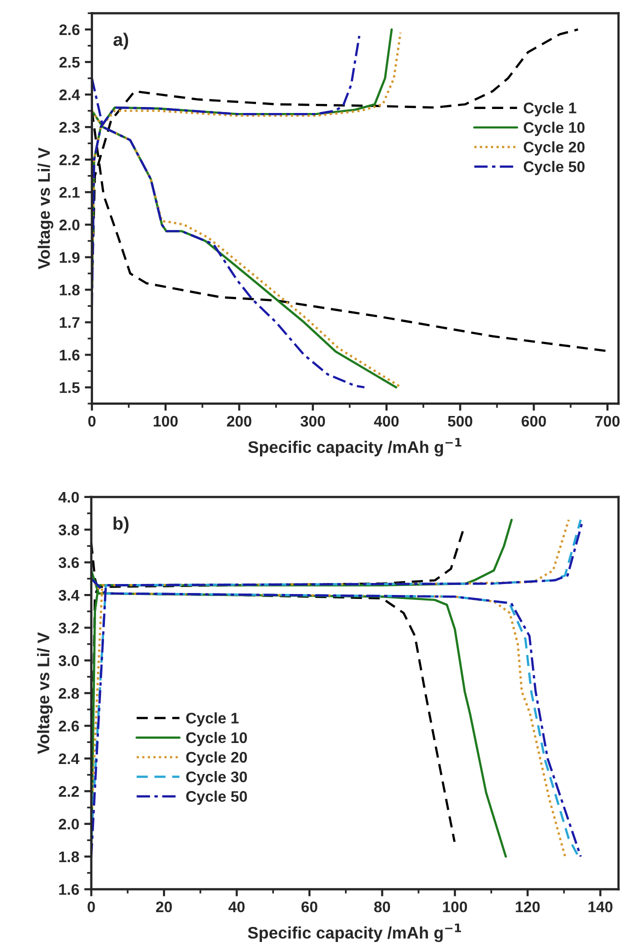 The width and height of the screenshot is (621, 943). What do you see at coordinates (69, 62) in the screenshot?
I see `y-tick-label: 2.5` at bounding box center [69, 62].